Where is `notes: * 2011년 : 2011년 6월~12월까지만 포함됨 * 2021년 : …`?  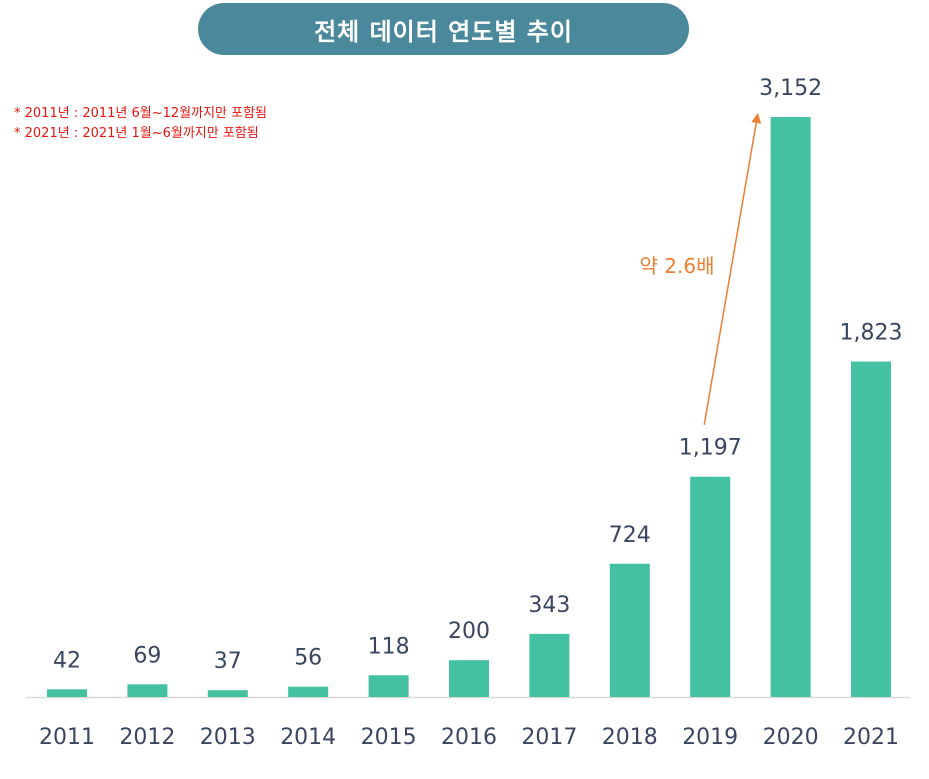
notes: * 2011년 : 2011년 6월~12월까지만 포함됨 * 2021년 : … is located at coordinates (140, 124).